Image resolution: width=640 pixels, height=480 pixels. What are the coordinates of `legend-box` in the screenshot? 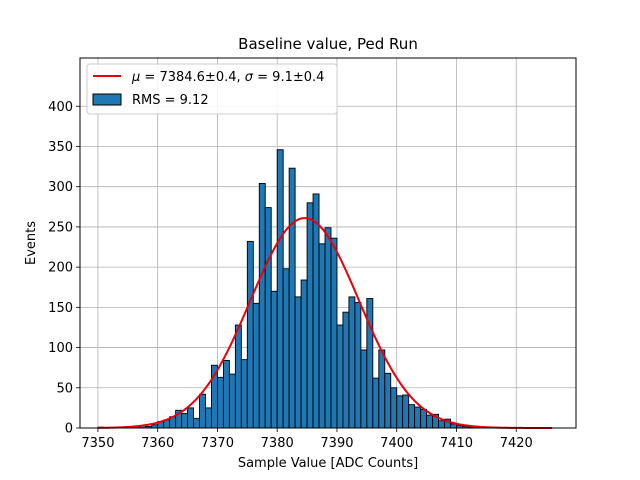 It's located at (212, 89).